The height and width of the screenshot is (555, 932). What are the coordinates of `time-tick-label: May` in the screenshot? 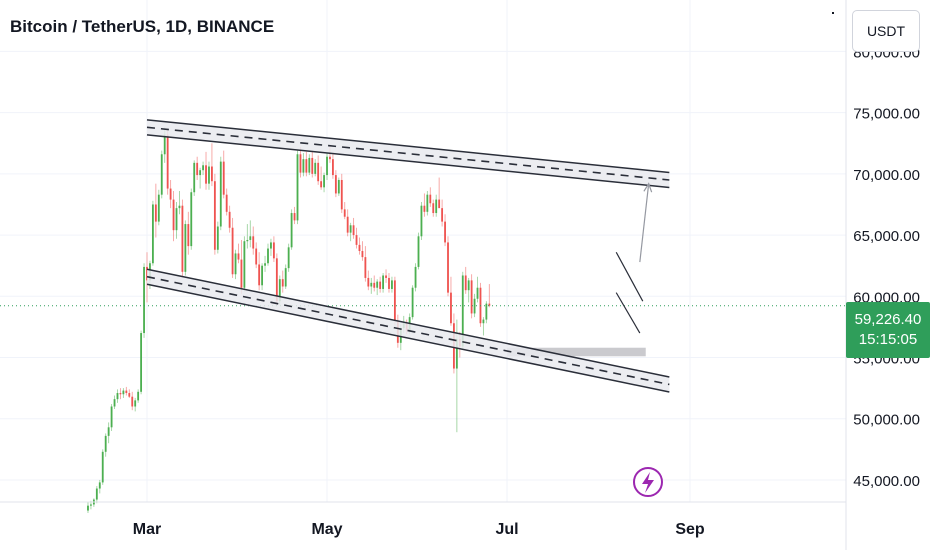 It's located at (326, 529).